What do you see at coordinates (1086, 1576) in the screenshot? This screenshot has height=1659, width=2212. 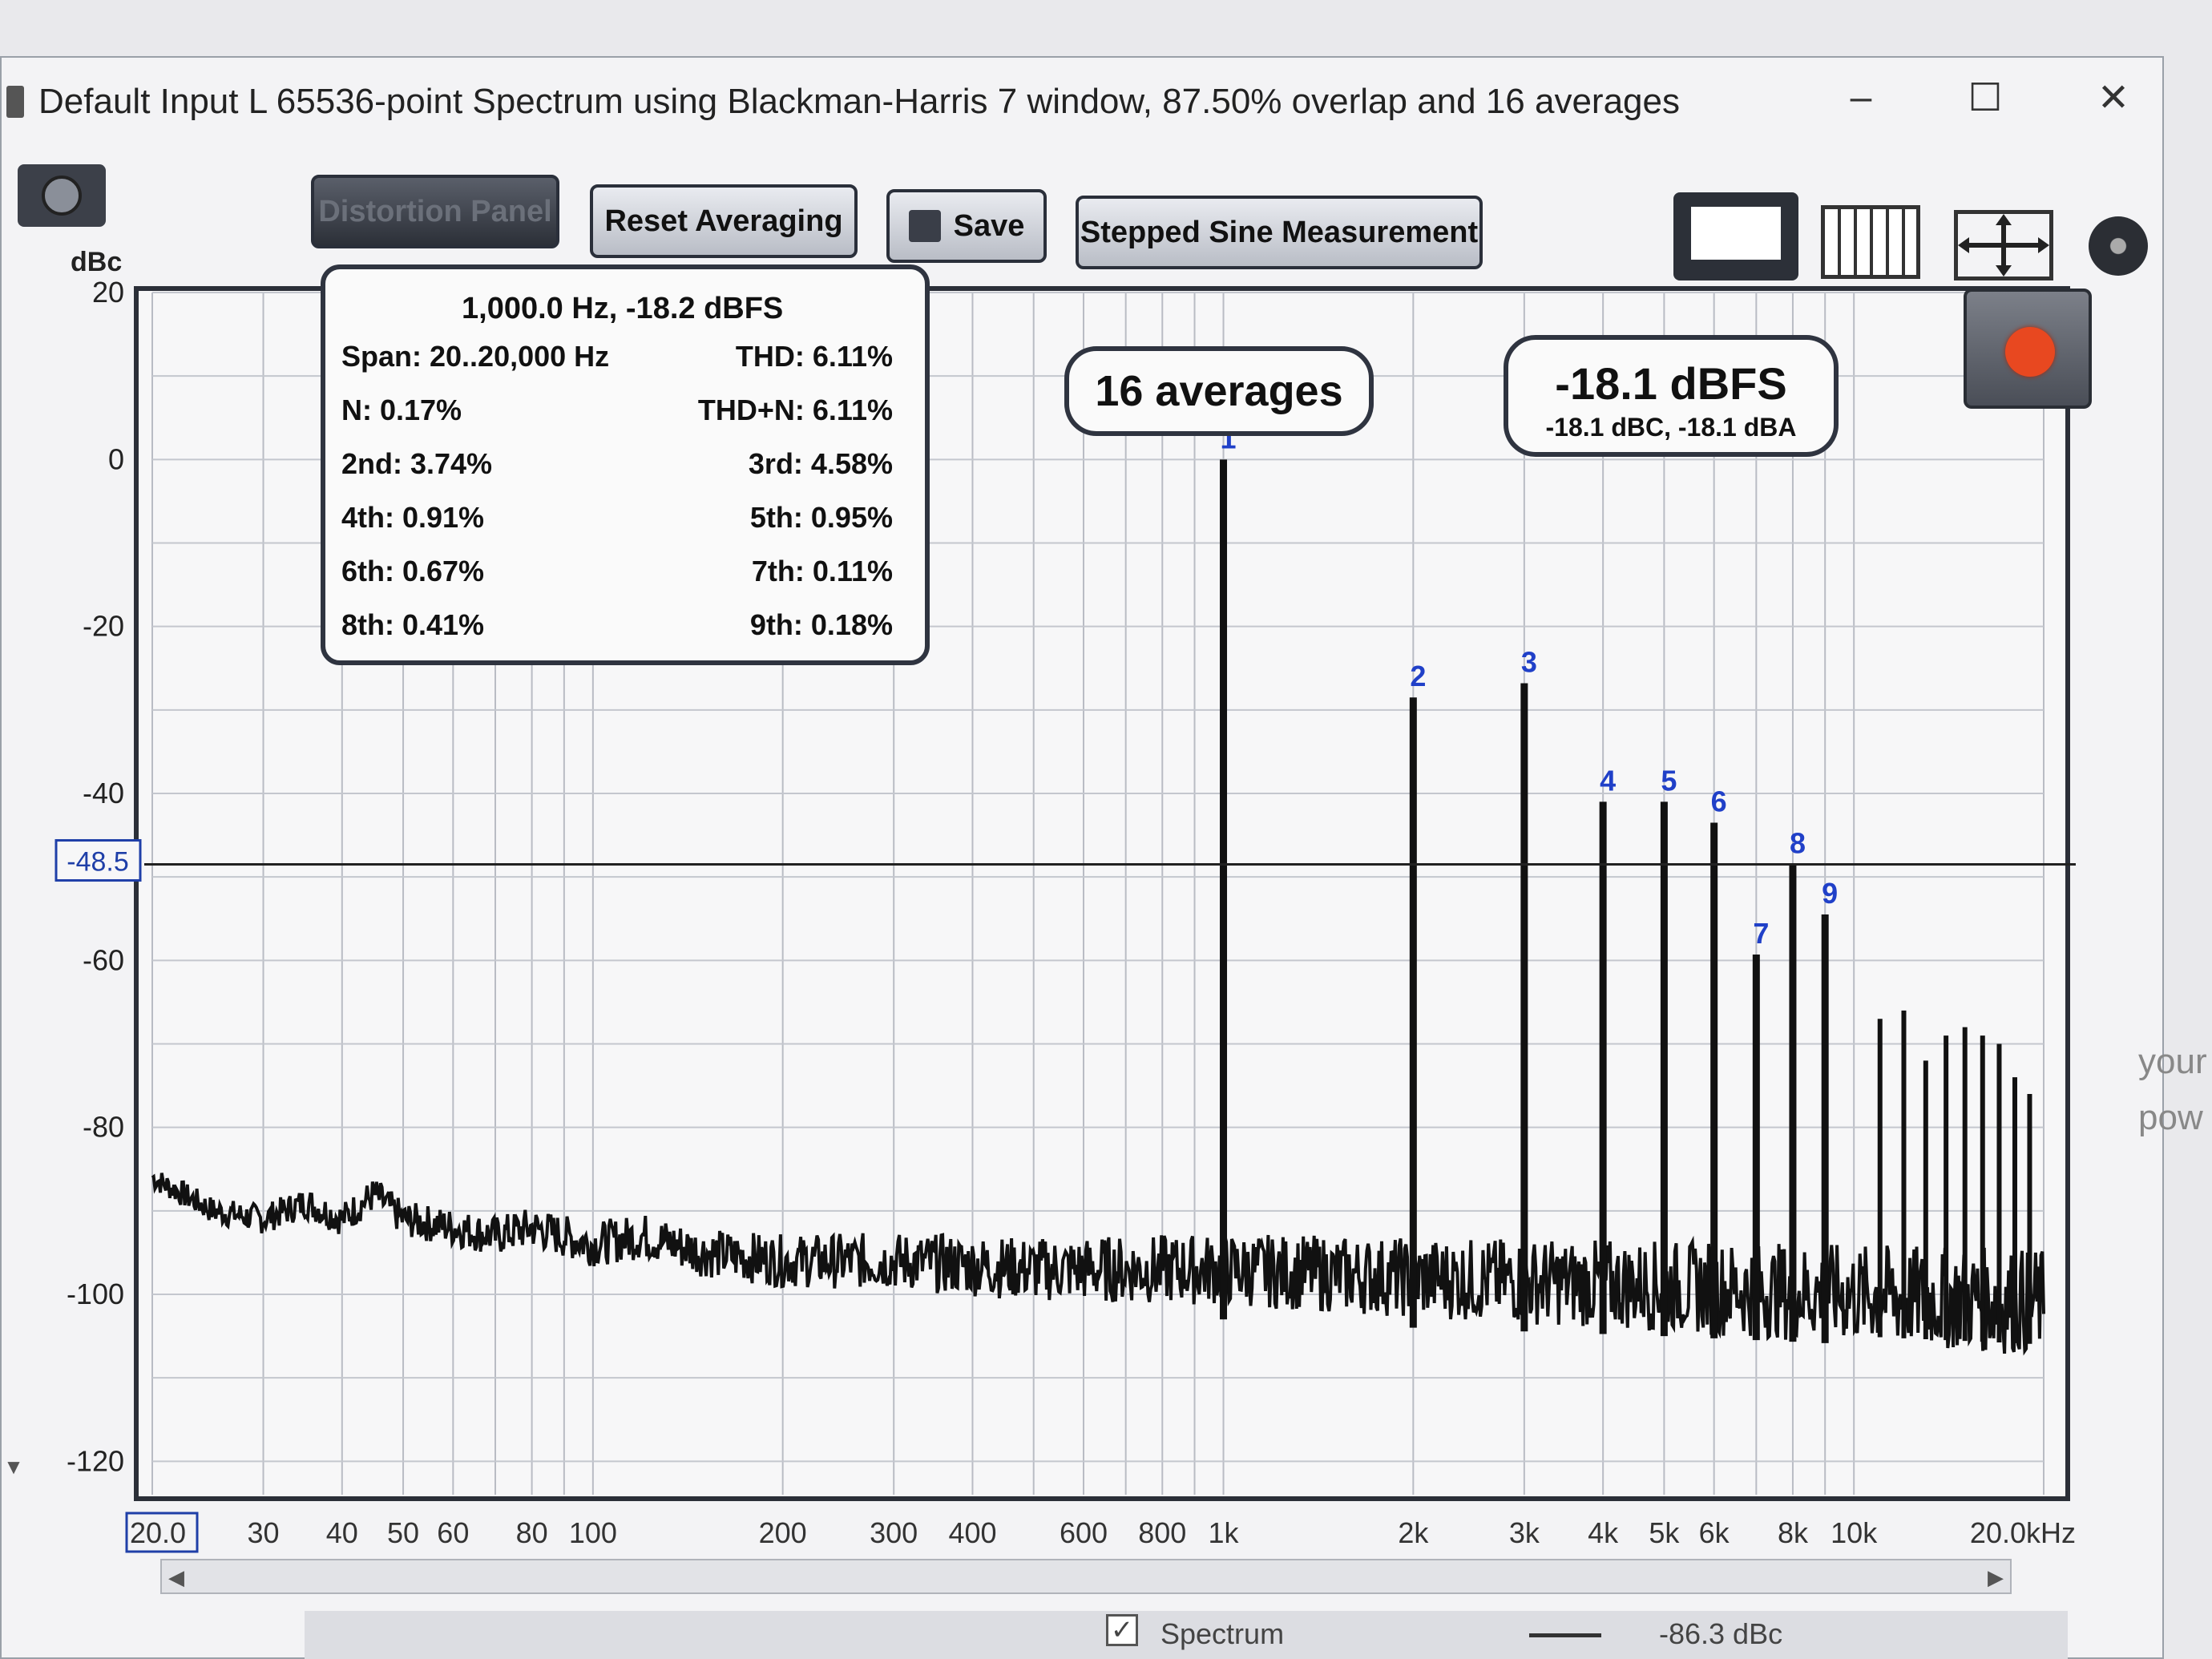 I see `horizontal-scrollbar: ◀ ▶` at bounding box center [1086, 1576].